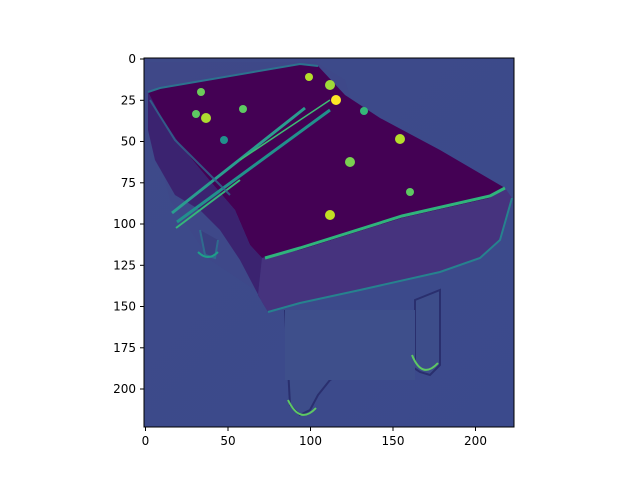  What do you see at coordinates (124, 265) in the screenshot?
I see `y-tick-label: 125` at bounding box center [124, 265].